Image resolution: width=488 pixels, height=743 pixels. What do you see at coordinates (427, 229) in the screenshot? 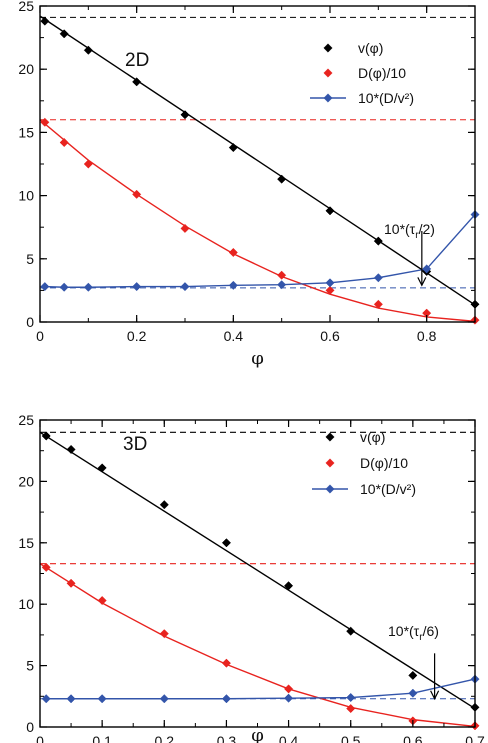
I see `annotation-rest: /2)` at bounding box center [427, 229].